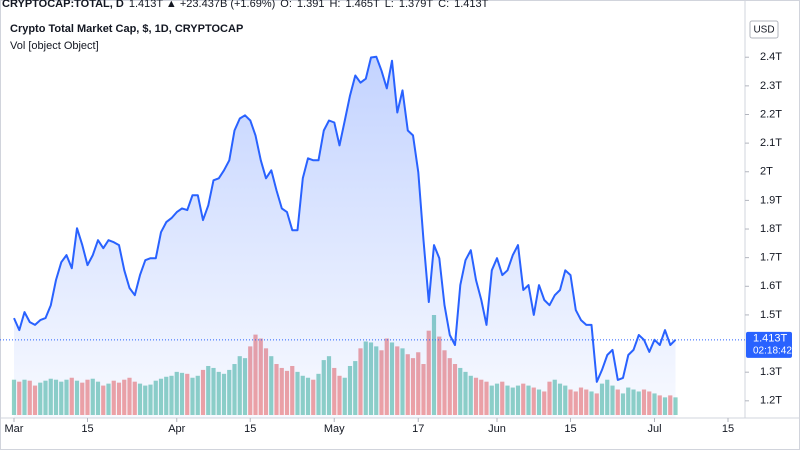  What do you see at coordinates (654, 429) in the screenshot?
I see `x-tick-label: Jul` at bounding box center [654, 429].